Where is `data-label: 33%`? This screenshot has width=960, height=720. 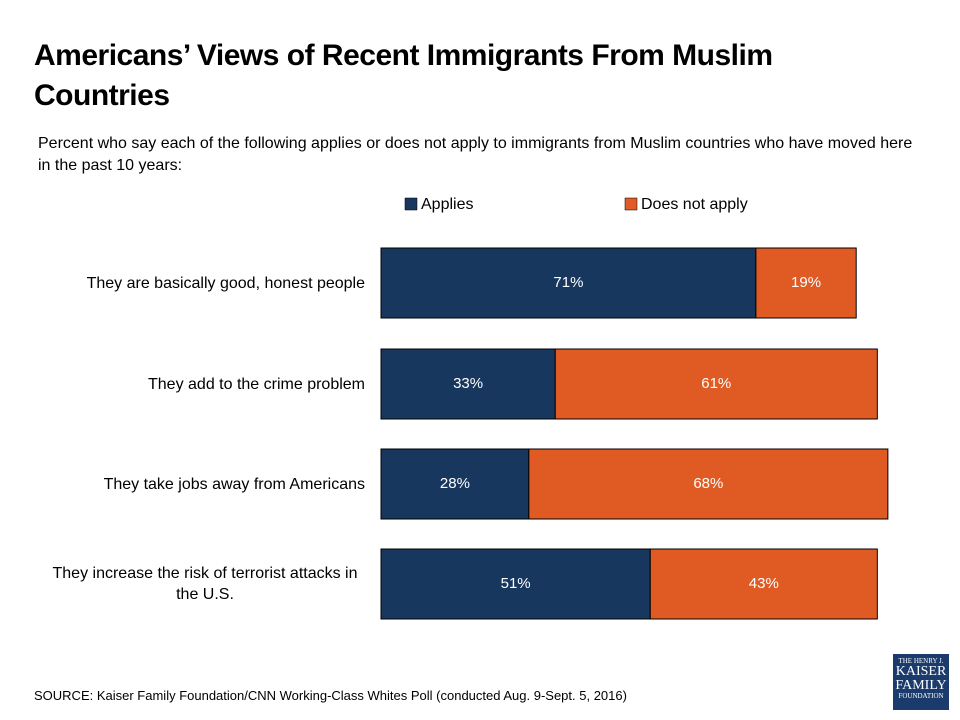
data-label: 33% is located at coordinates (468, 383).